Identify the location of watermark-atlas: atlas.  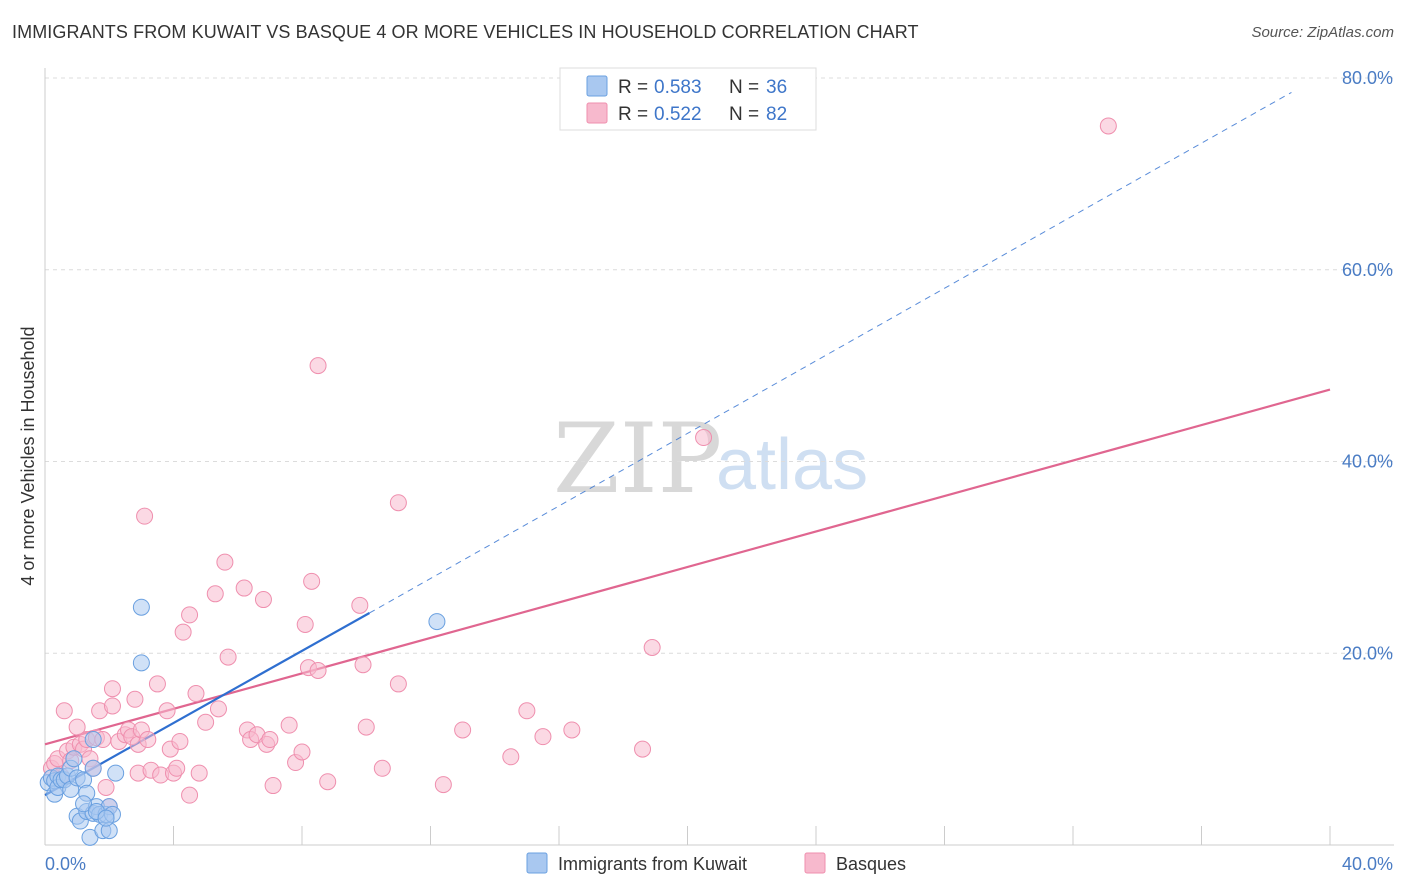
(792, 465).